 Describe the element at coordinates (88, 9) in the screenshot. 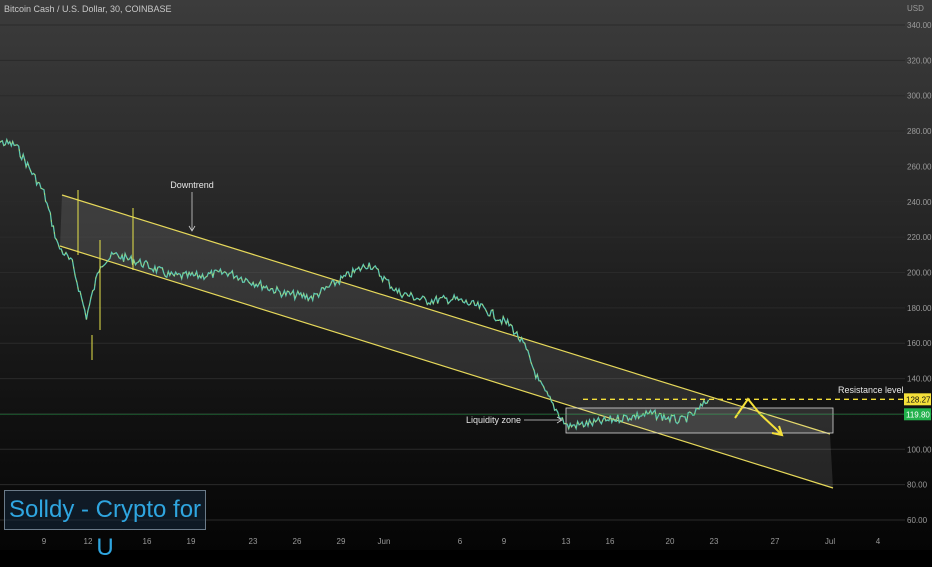

I see `symbol-title: Bitcoin Cash / U.S. Dollar, 30, COINBASE` at that location.